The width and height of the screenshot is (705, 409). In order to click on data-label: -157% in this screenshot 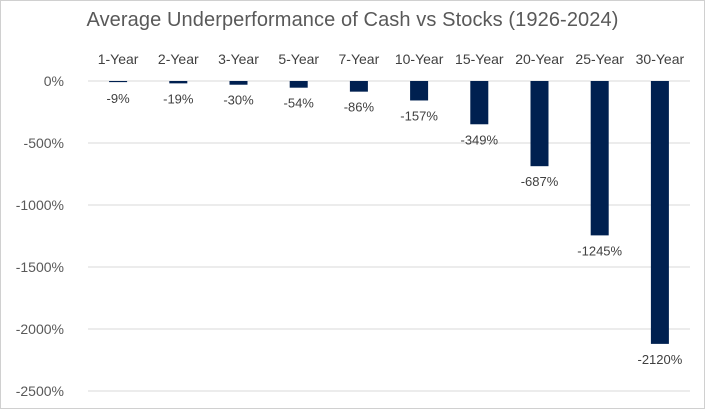, I will do `click(419, 115)`.